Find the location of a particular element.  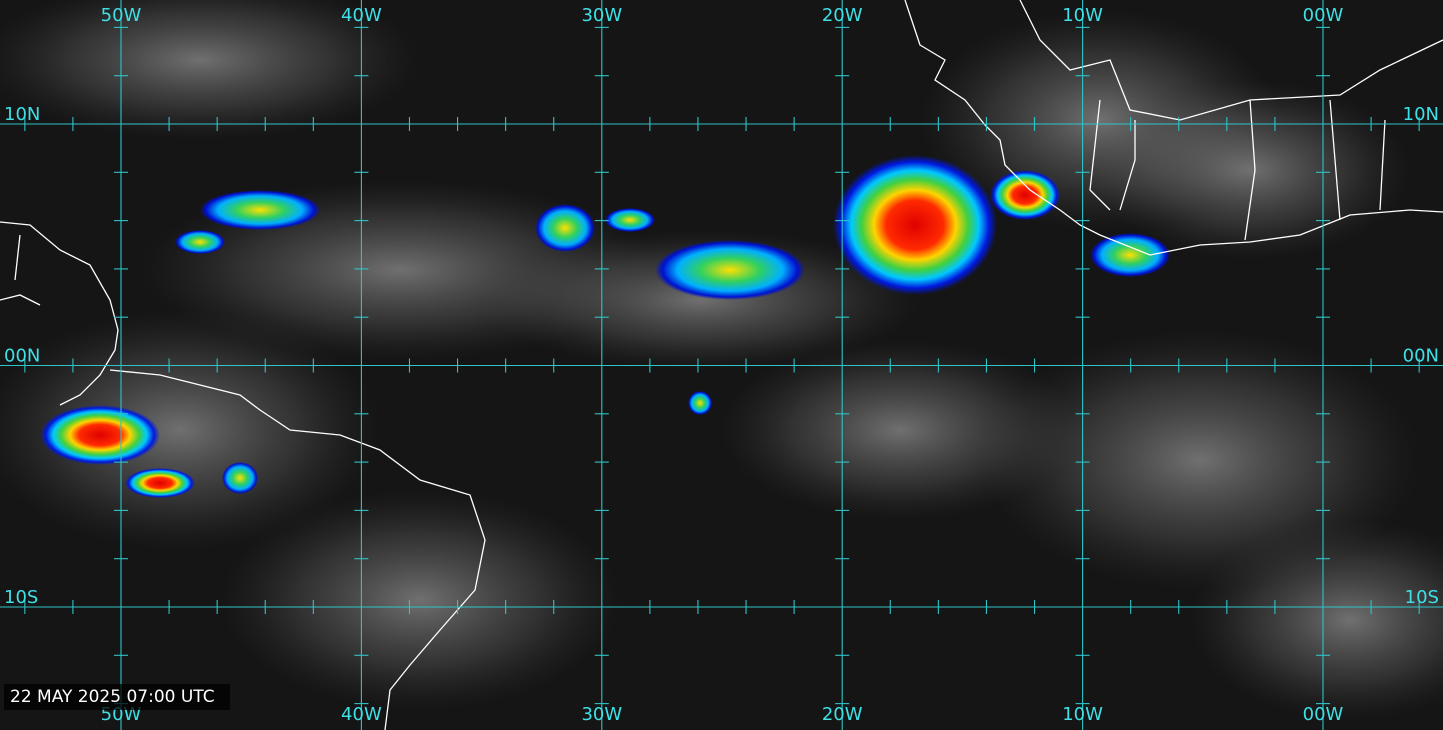

timestamp-bg is located at coordinates (117, 697).